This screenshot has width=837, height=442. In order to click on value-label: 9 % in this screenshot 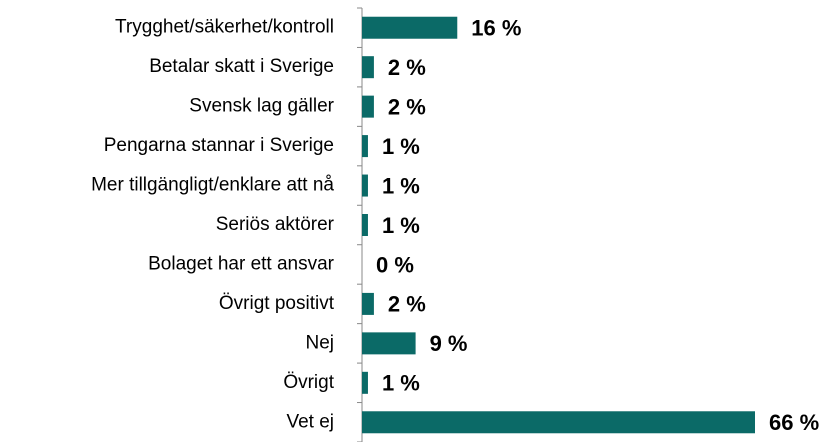, I will do `click(449, 343)`.